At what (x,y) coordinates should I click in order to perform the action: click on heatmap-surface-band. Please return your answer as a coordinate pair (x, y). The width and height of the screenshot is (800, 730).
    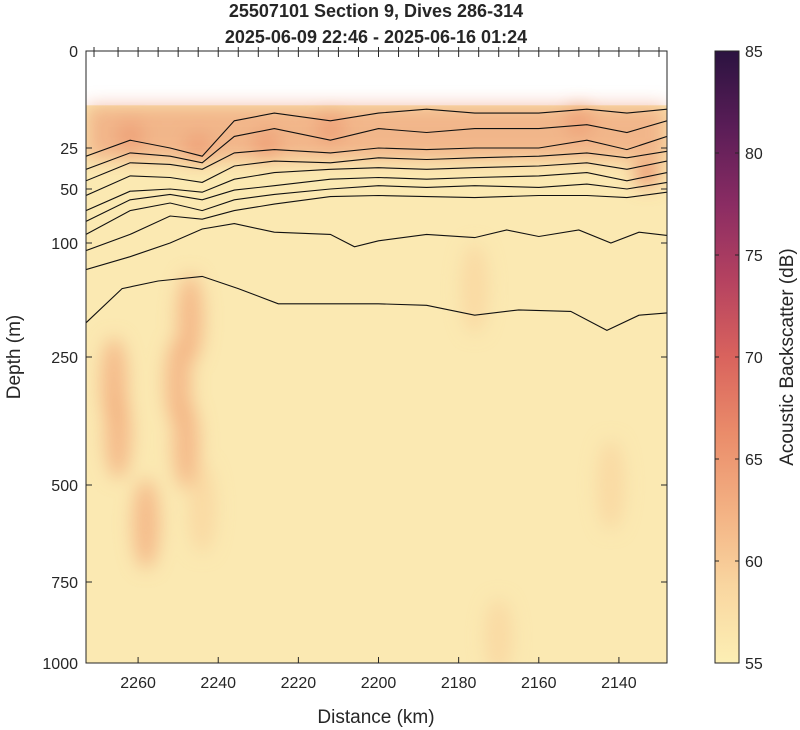
    Looking at the image, I should click on (376, 132).